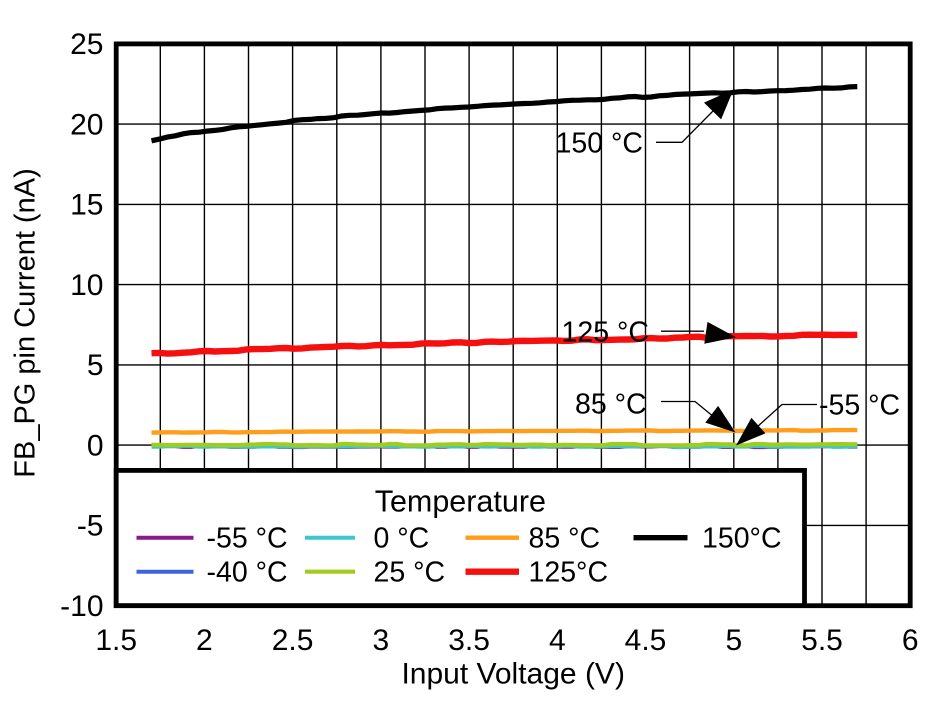  I want to click on svg-text: 150 °C, so click(599, 144).